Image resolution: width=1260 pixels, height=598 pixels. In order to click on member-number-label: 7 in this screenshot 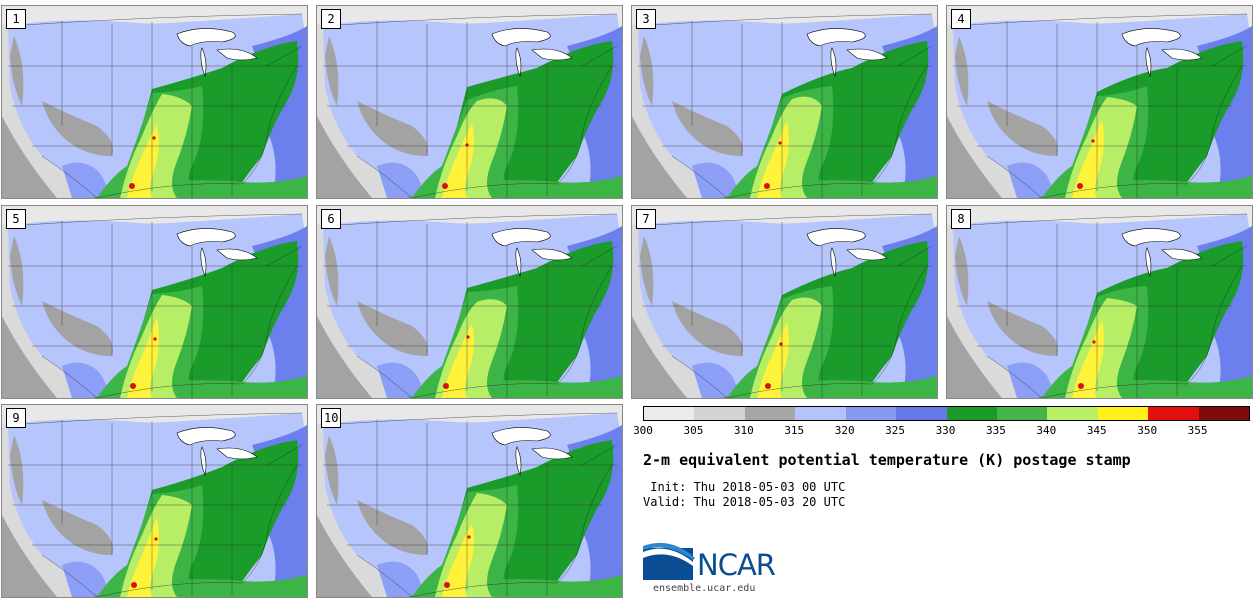, I will do `click(646, 219)`.